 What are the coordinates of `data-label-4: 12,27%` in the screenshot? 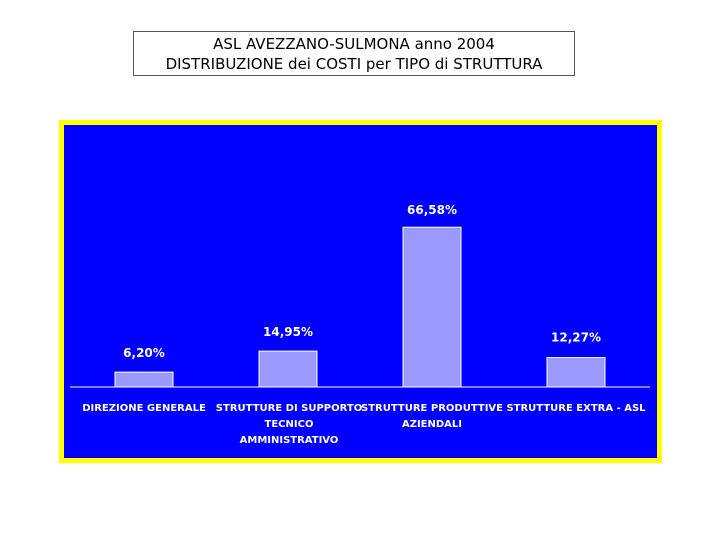 It's located at (576, 338).